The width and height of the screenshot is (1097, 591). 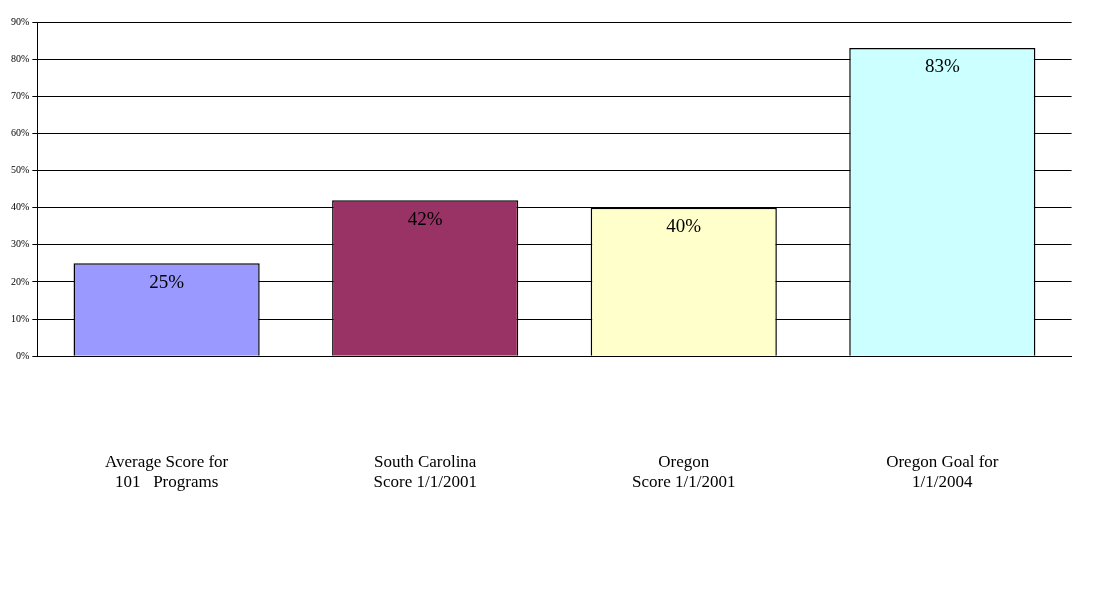 What do you see at coordinates (20, 58) in the screenshot?
I see `y-tick-label: 80%` at bounding box center [20, 58].